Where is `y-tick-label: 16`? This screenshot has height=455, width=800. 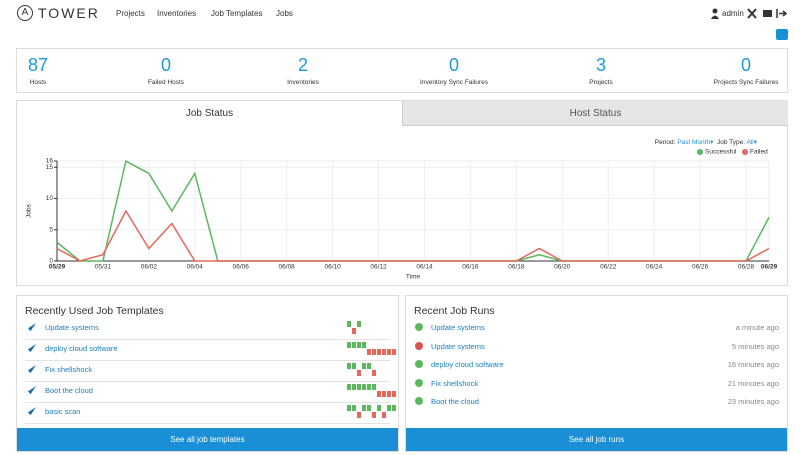
y-tick-label: 16 is located at coordinates (50, 161).